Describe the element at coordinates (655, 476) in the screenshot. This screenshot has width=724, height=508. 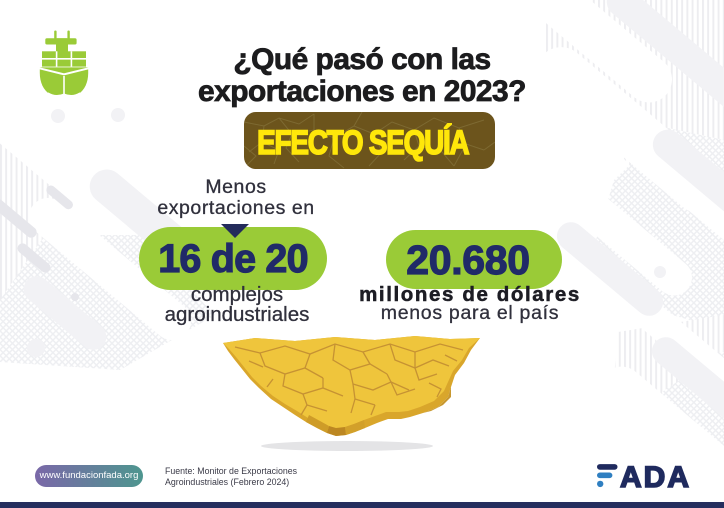
I see `svg-text: ADA` at that location.